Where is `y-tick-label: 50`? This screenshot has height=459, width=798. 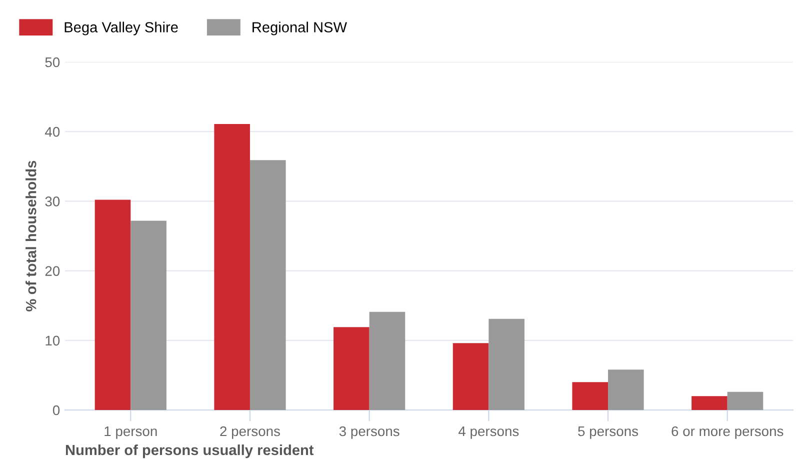 y-tick-label: 50 is located at coordinates (52, 62).